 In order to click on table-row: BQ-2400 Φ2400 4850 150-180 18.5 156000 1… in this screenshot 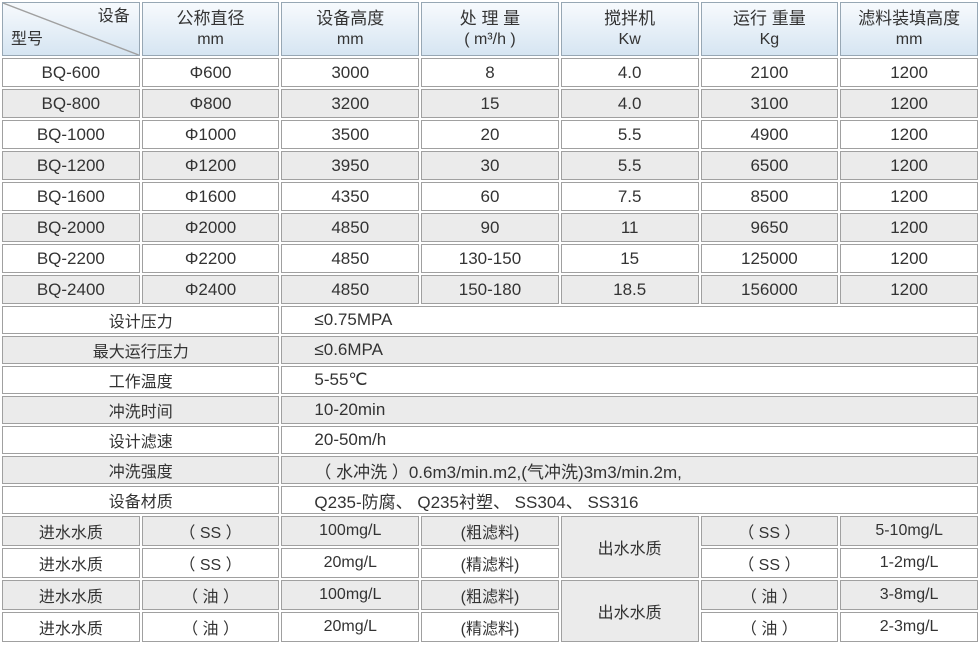, I will do `click(490, 289)`.